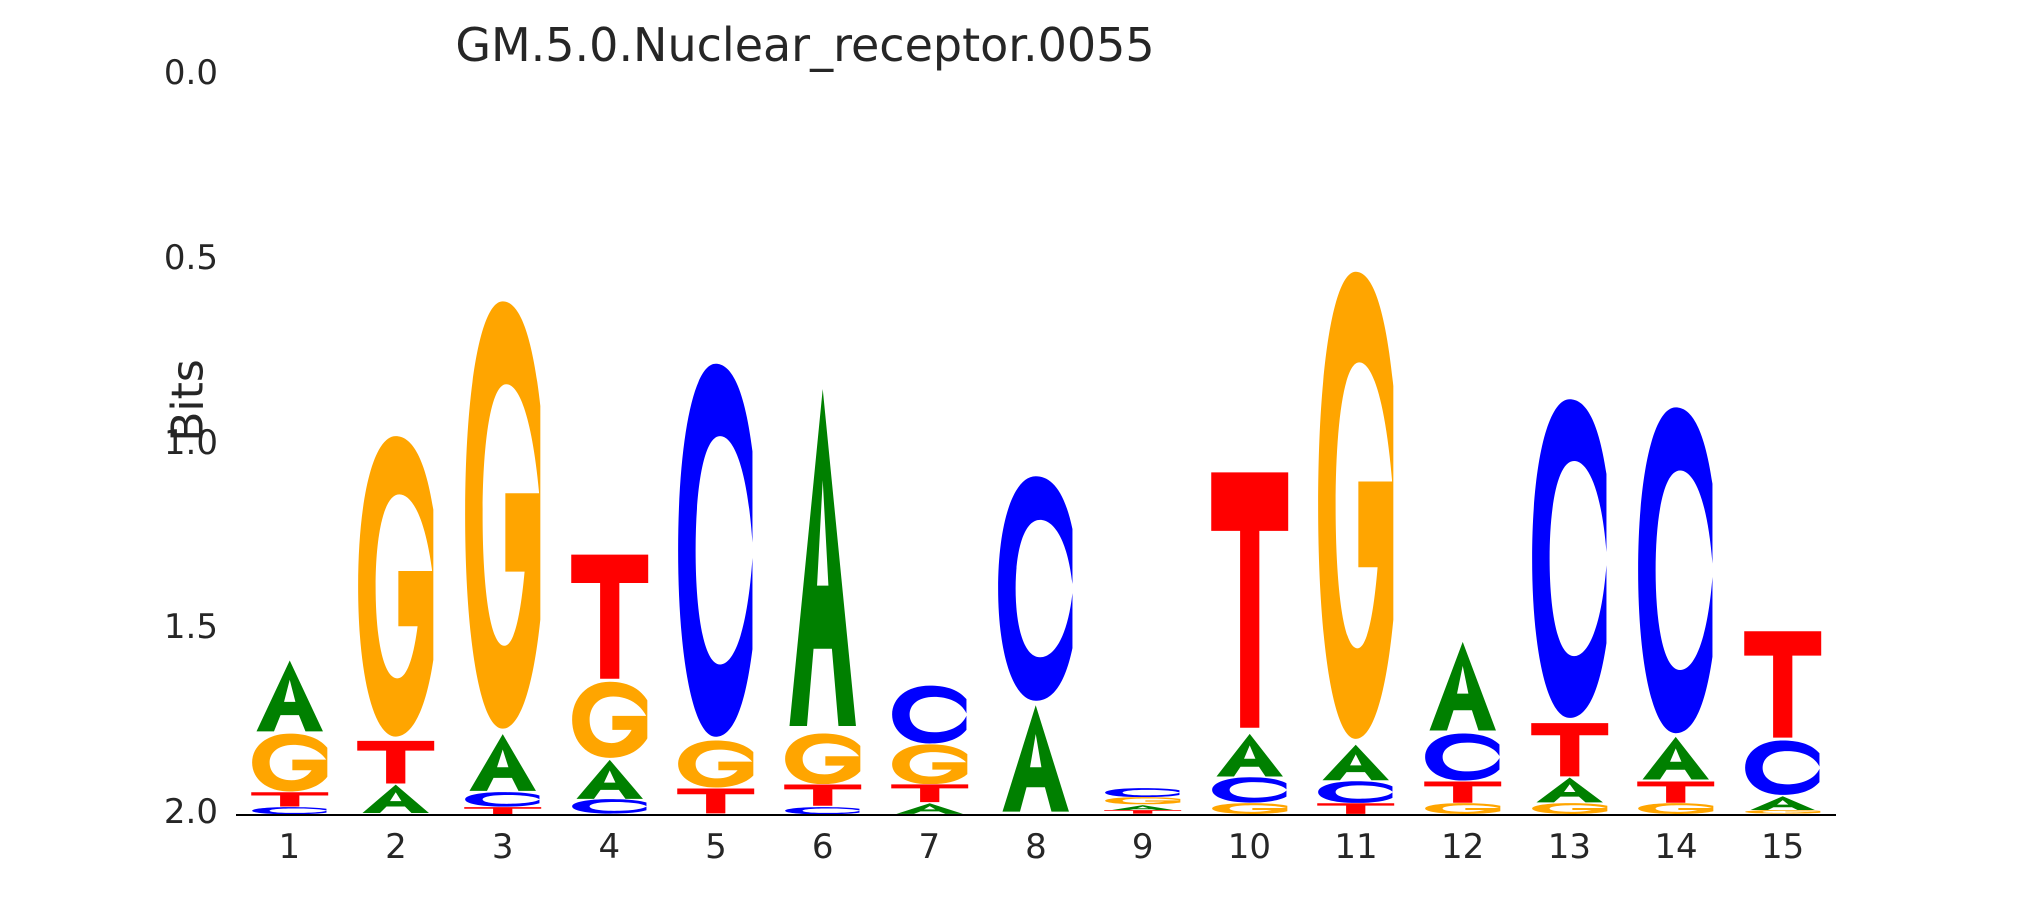 This screenshot has height=900, width=2025. Describe the element at coordinates (188, 400) in the screenshot. I see `y-axis-label: Bits` at that location.